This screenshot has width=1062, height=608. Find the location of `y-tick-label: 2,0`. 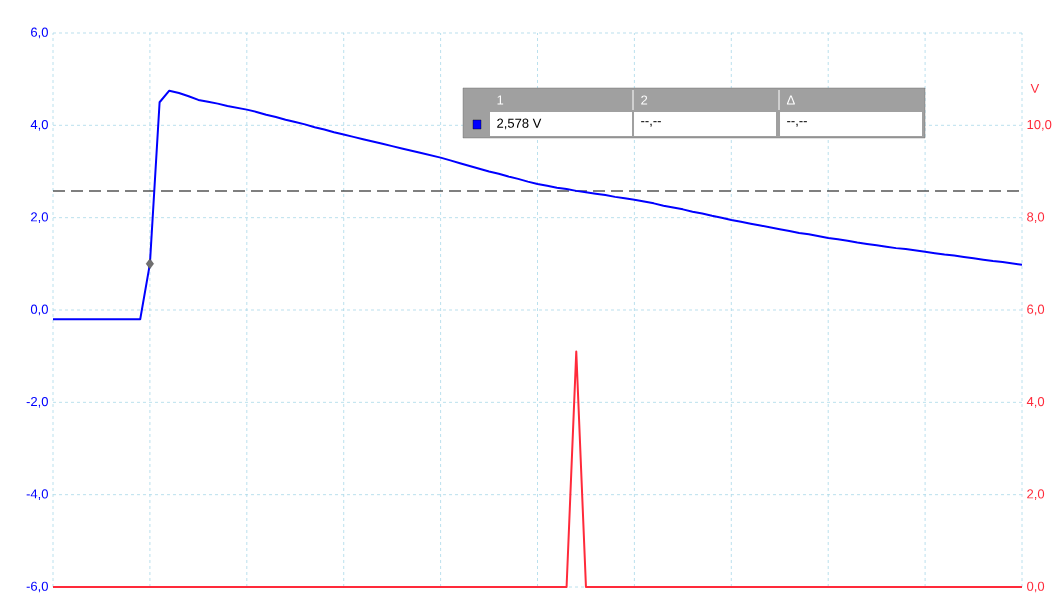

y-tick-label: 2,0 is located at coordinates (39, 218).